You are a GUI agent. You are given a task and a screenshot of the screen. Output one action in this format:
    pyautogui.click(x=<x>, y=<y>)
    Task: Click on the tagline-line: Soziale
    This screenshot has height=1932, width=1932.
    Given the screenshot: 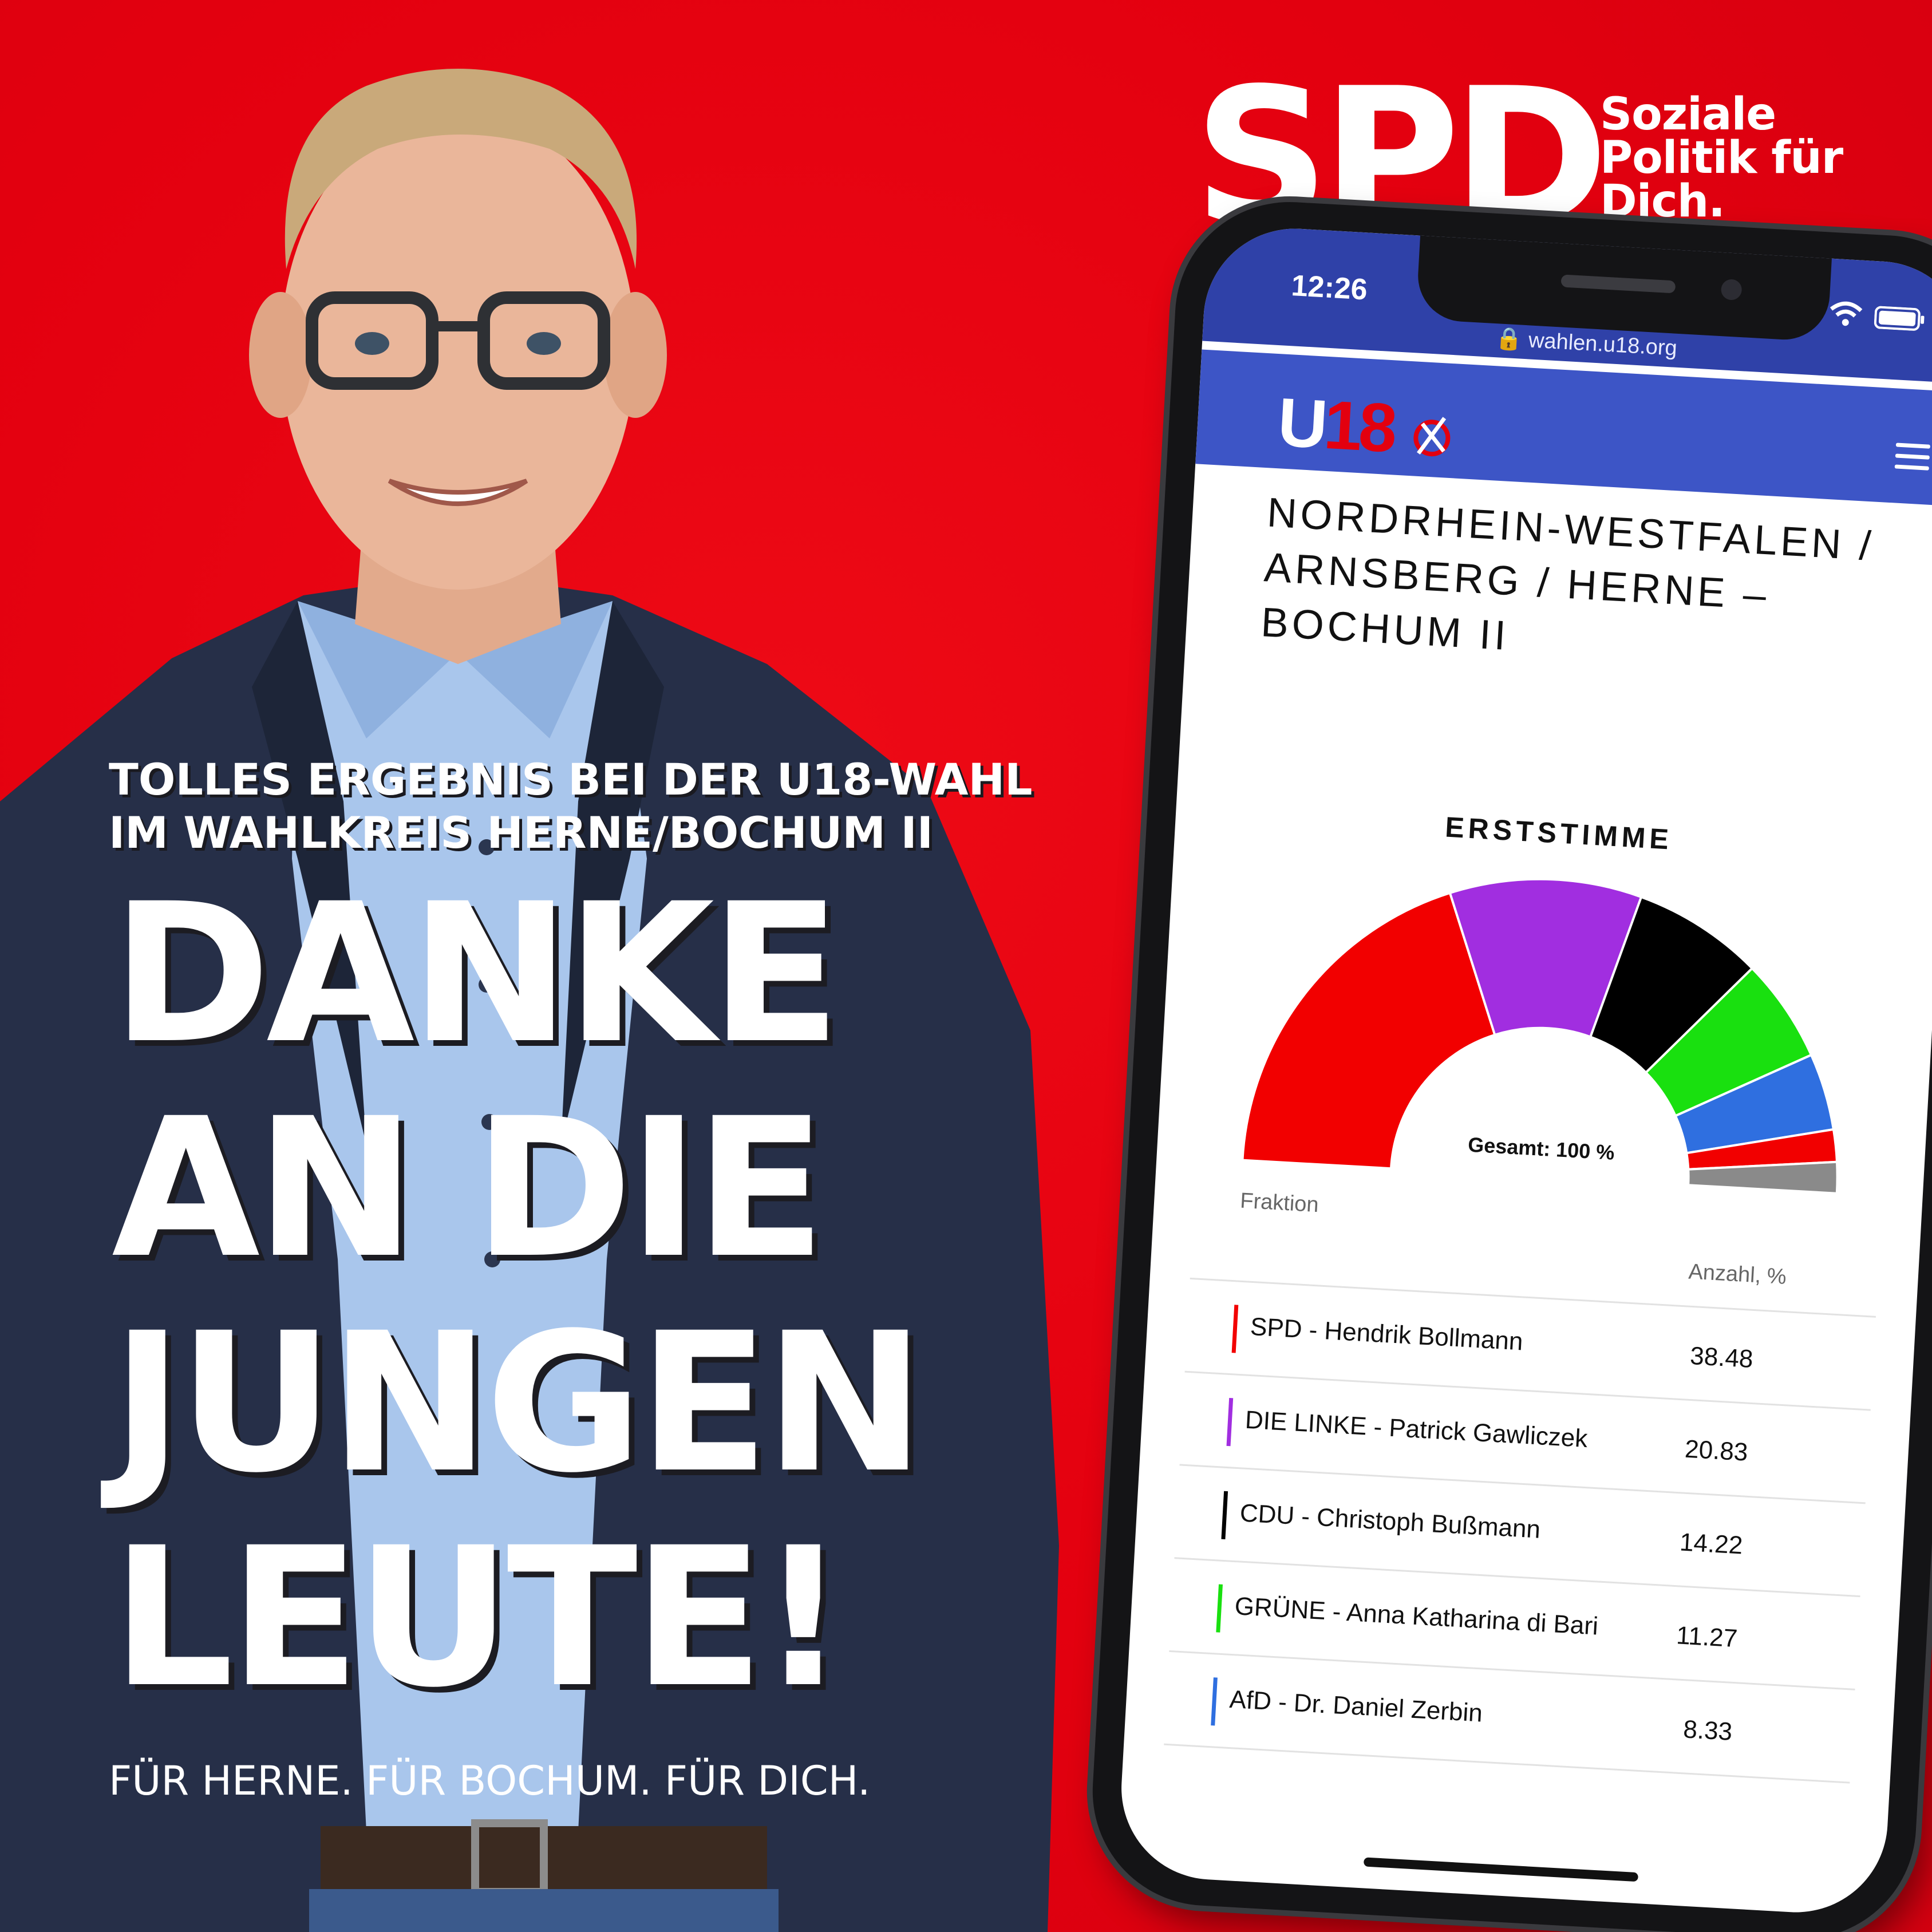 What is the action you would take?
    pyautogui.click(x=1688, y=114)
    